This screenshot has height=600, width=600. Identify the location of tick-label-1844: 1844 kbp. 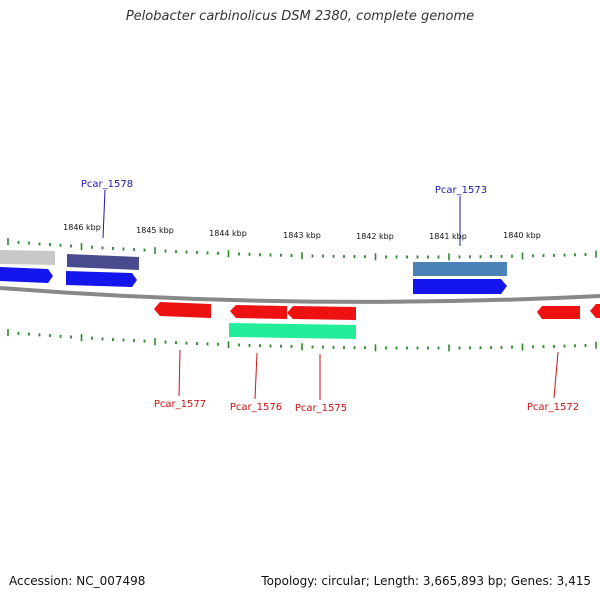
(228, 233).